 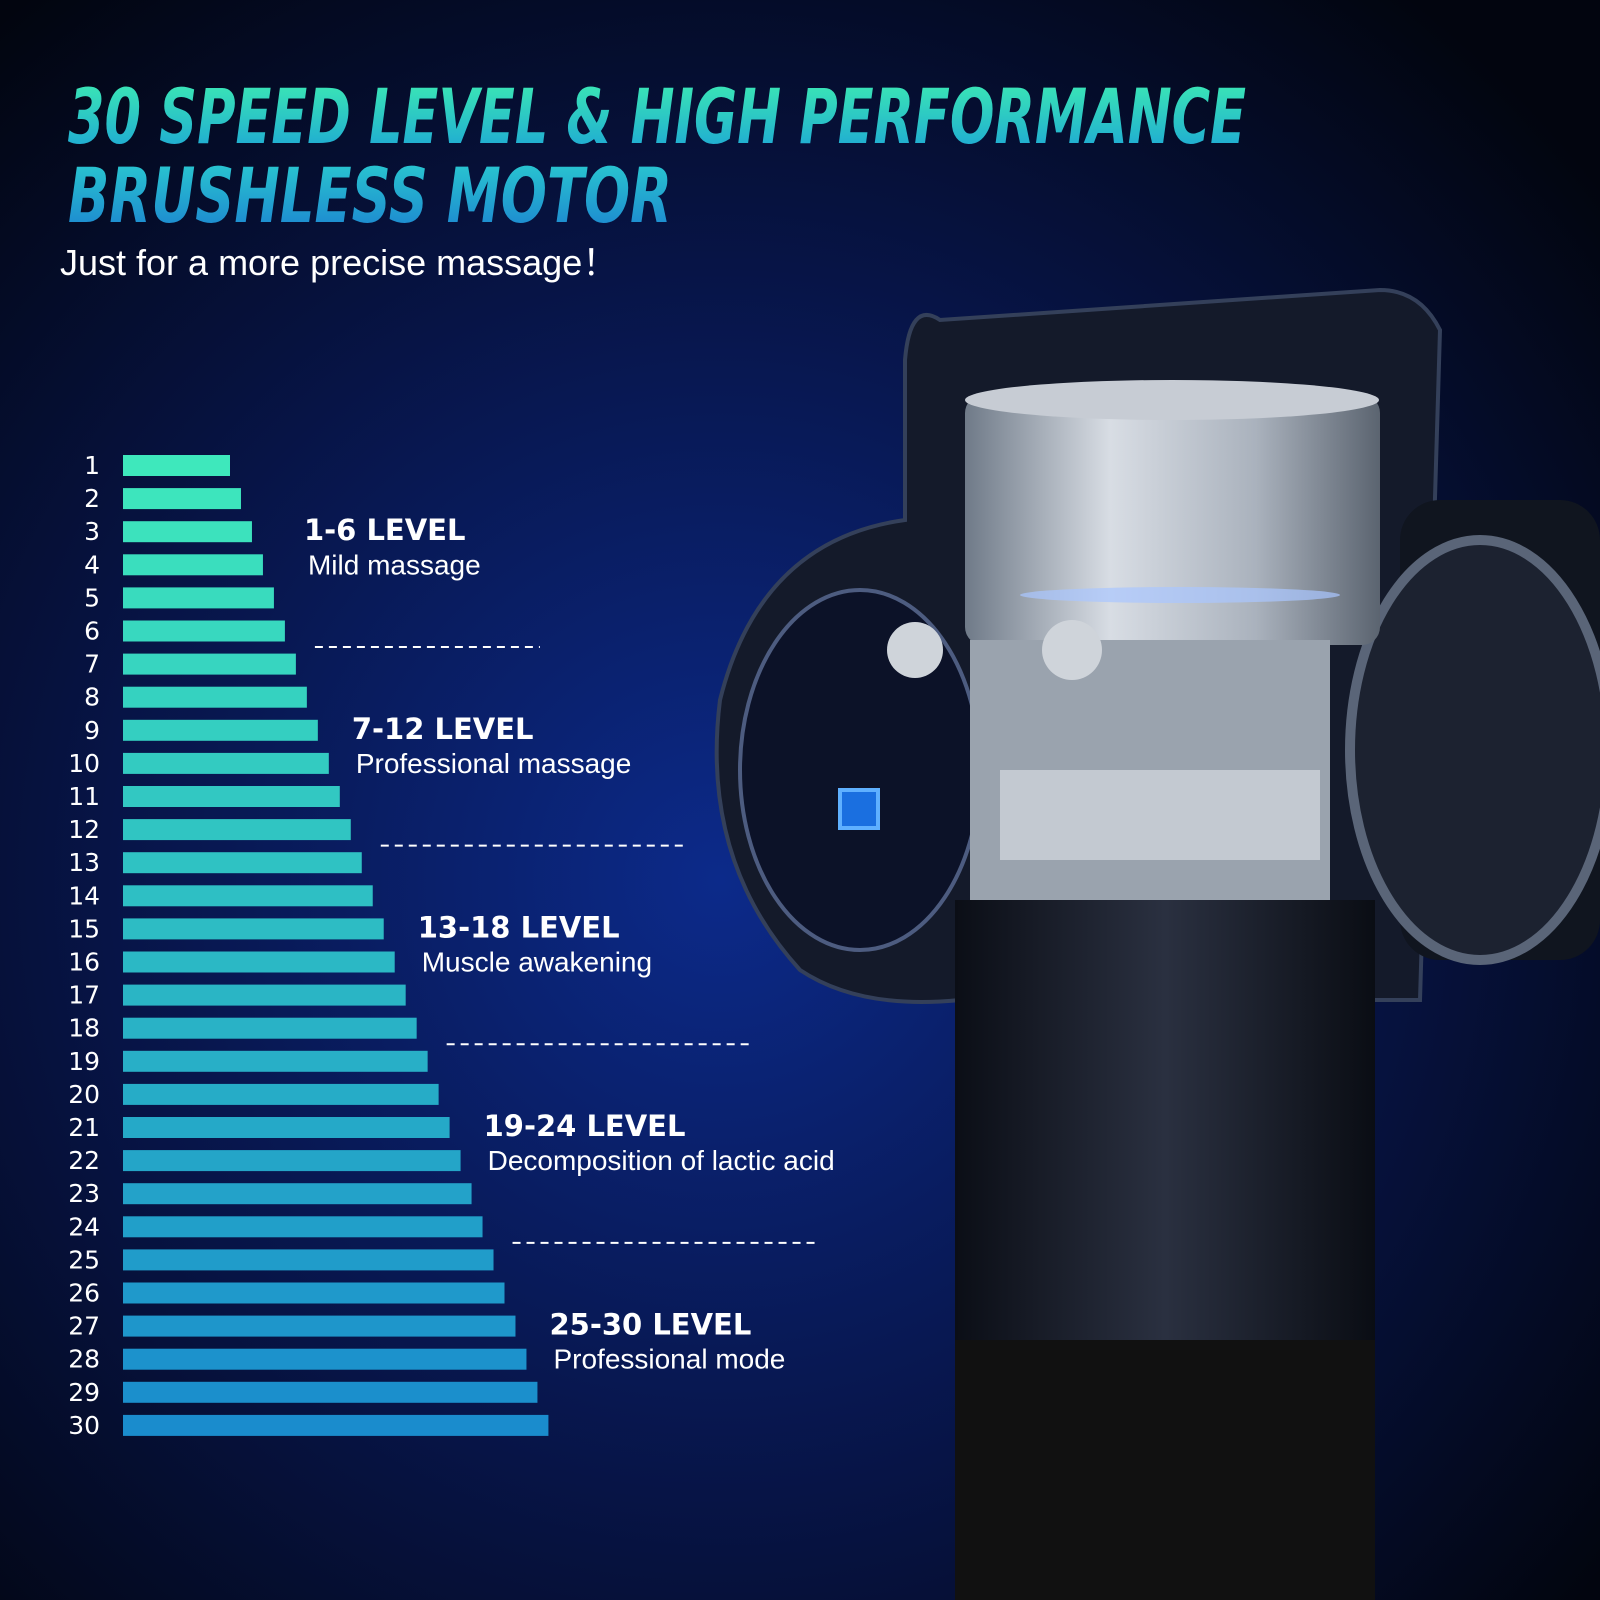 I want to click on level-label: 8, so click(x=92, y=697).